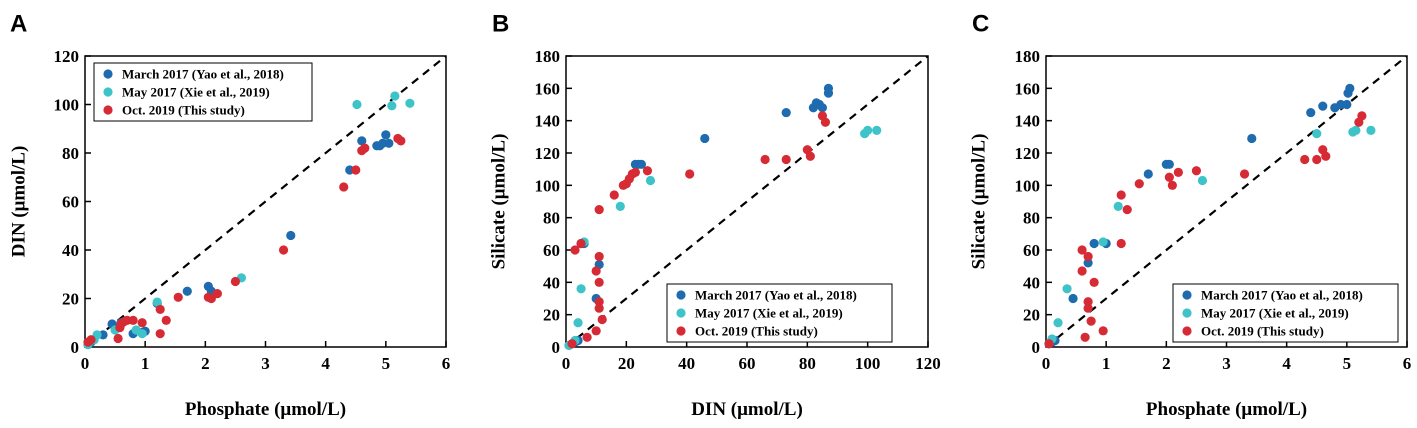  Describe the element at coordinates (551, 250) in the screenshot. I see `y-tick-label: 60` at that location.